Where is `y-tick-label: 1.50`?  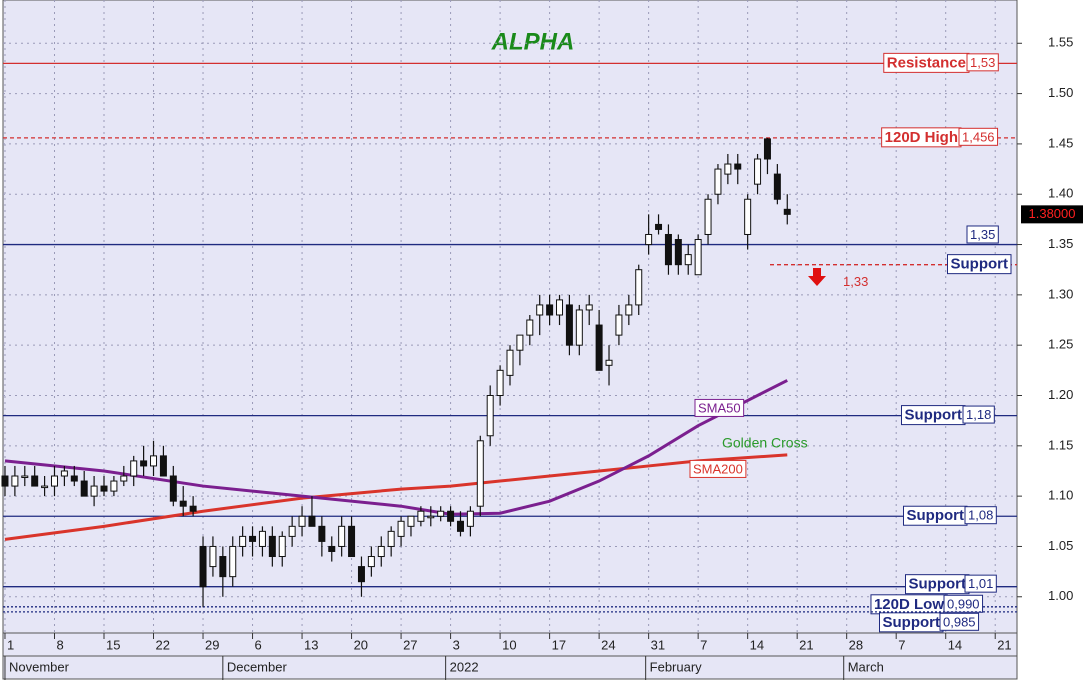
y-tick-label: 1.50 is located at coordinates (1060, 92).